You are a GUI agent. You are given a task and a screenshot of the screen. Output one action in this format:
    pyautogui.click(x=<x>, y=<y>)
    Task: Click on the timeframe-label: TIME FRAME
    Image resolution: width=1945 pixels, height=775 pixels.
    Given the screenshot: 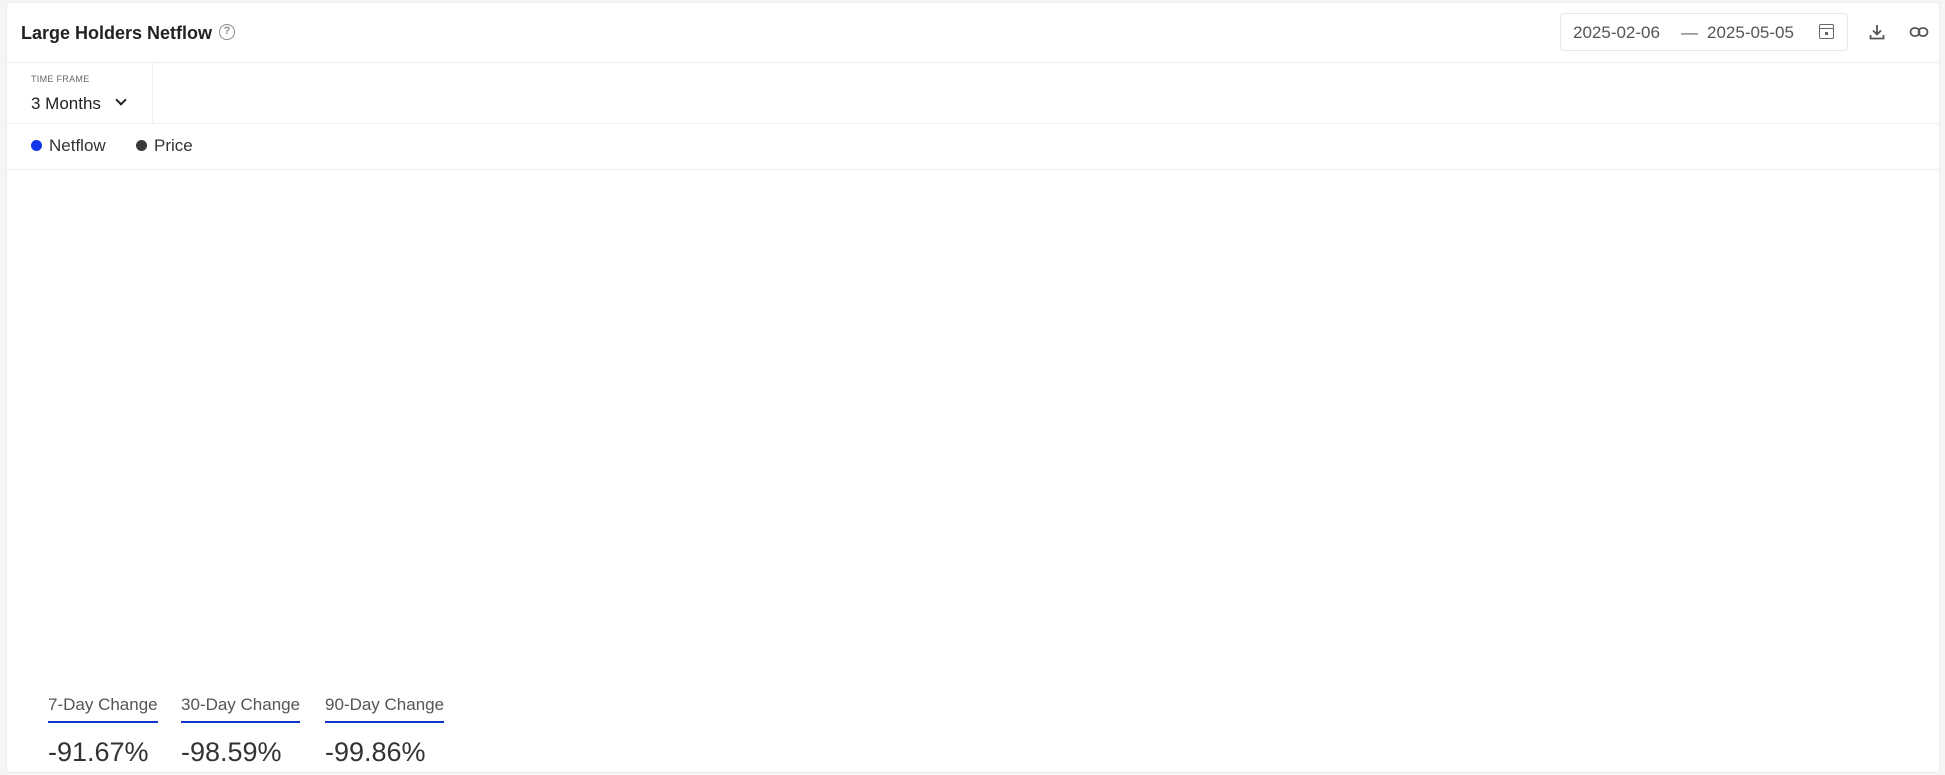 What is the action you would take?
    pyautogui.click(x=60, y=79)
    